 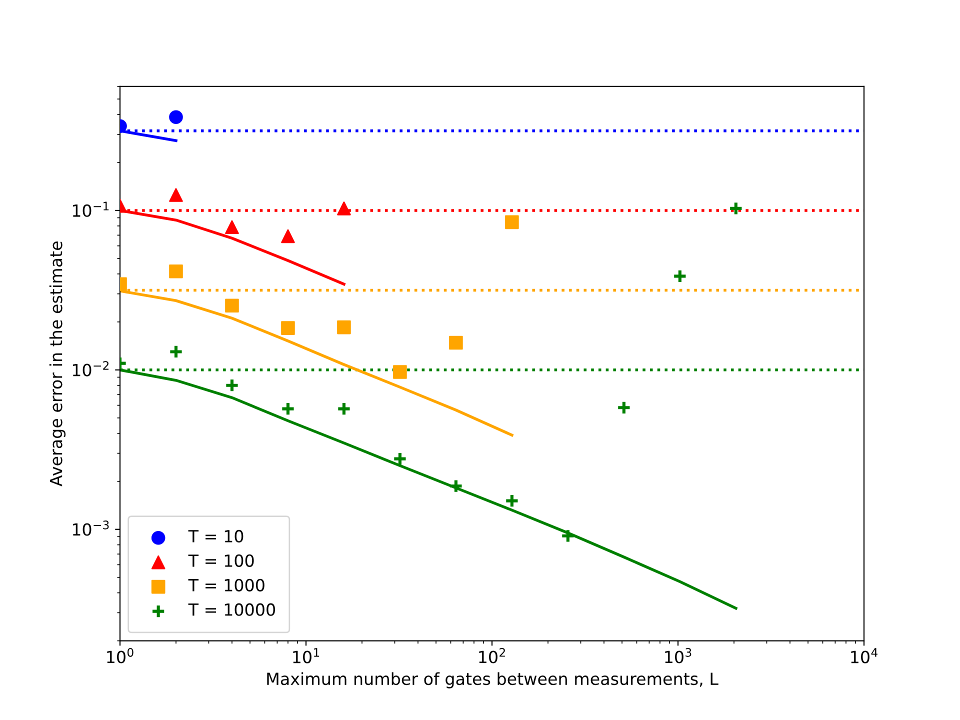 I want to click on y-tick-label: 10$^{−2}$, so click(x=90, y=368).